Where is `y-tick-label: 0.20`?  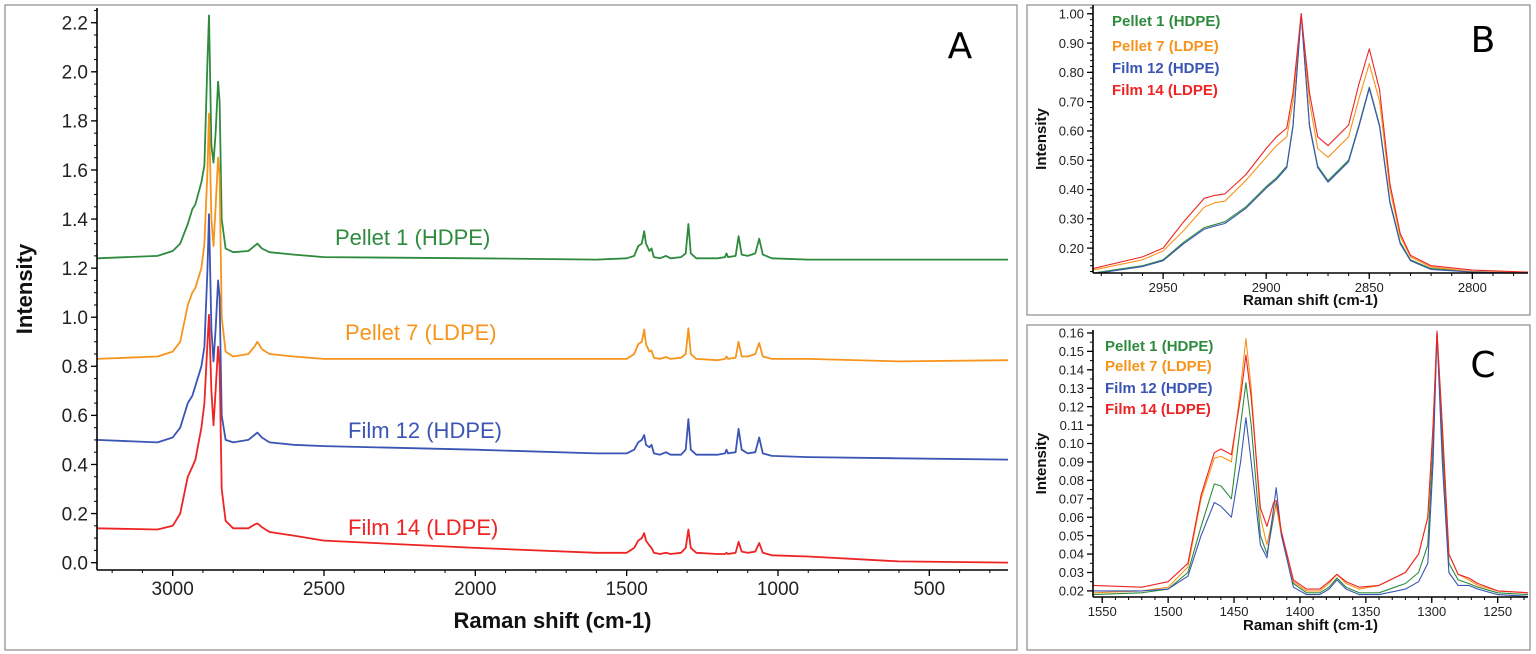
y-tick-label: 0.20 is located at coordinates (1071, 248).